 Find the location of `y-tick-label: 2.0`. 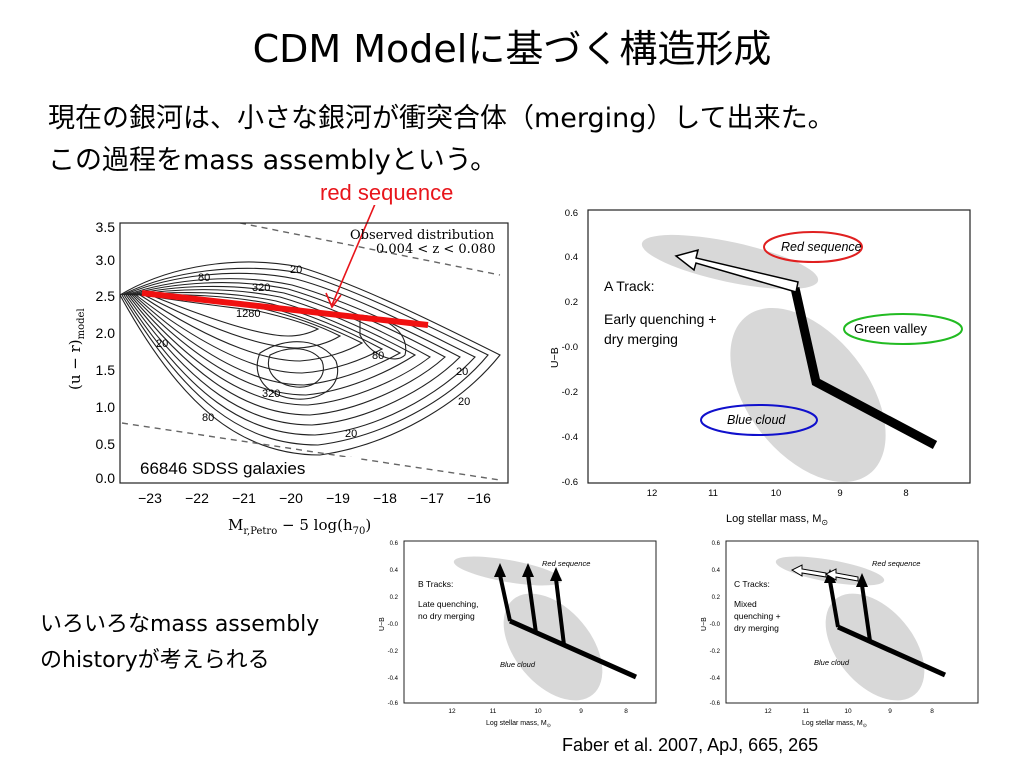

y-tick-label: 2.0 is located at coordinates (106, 333).